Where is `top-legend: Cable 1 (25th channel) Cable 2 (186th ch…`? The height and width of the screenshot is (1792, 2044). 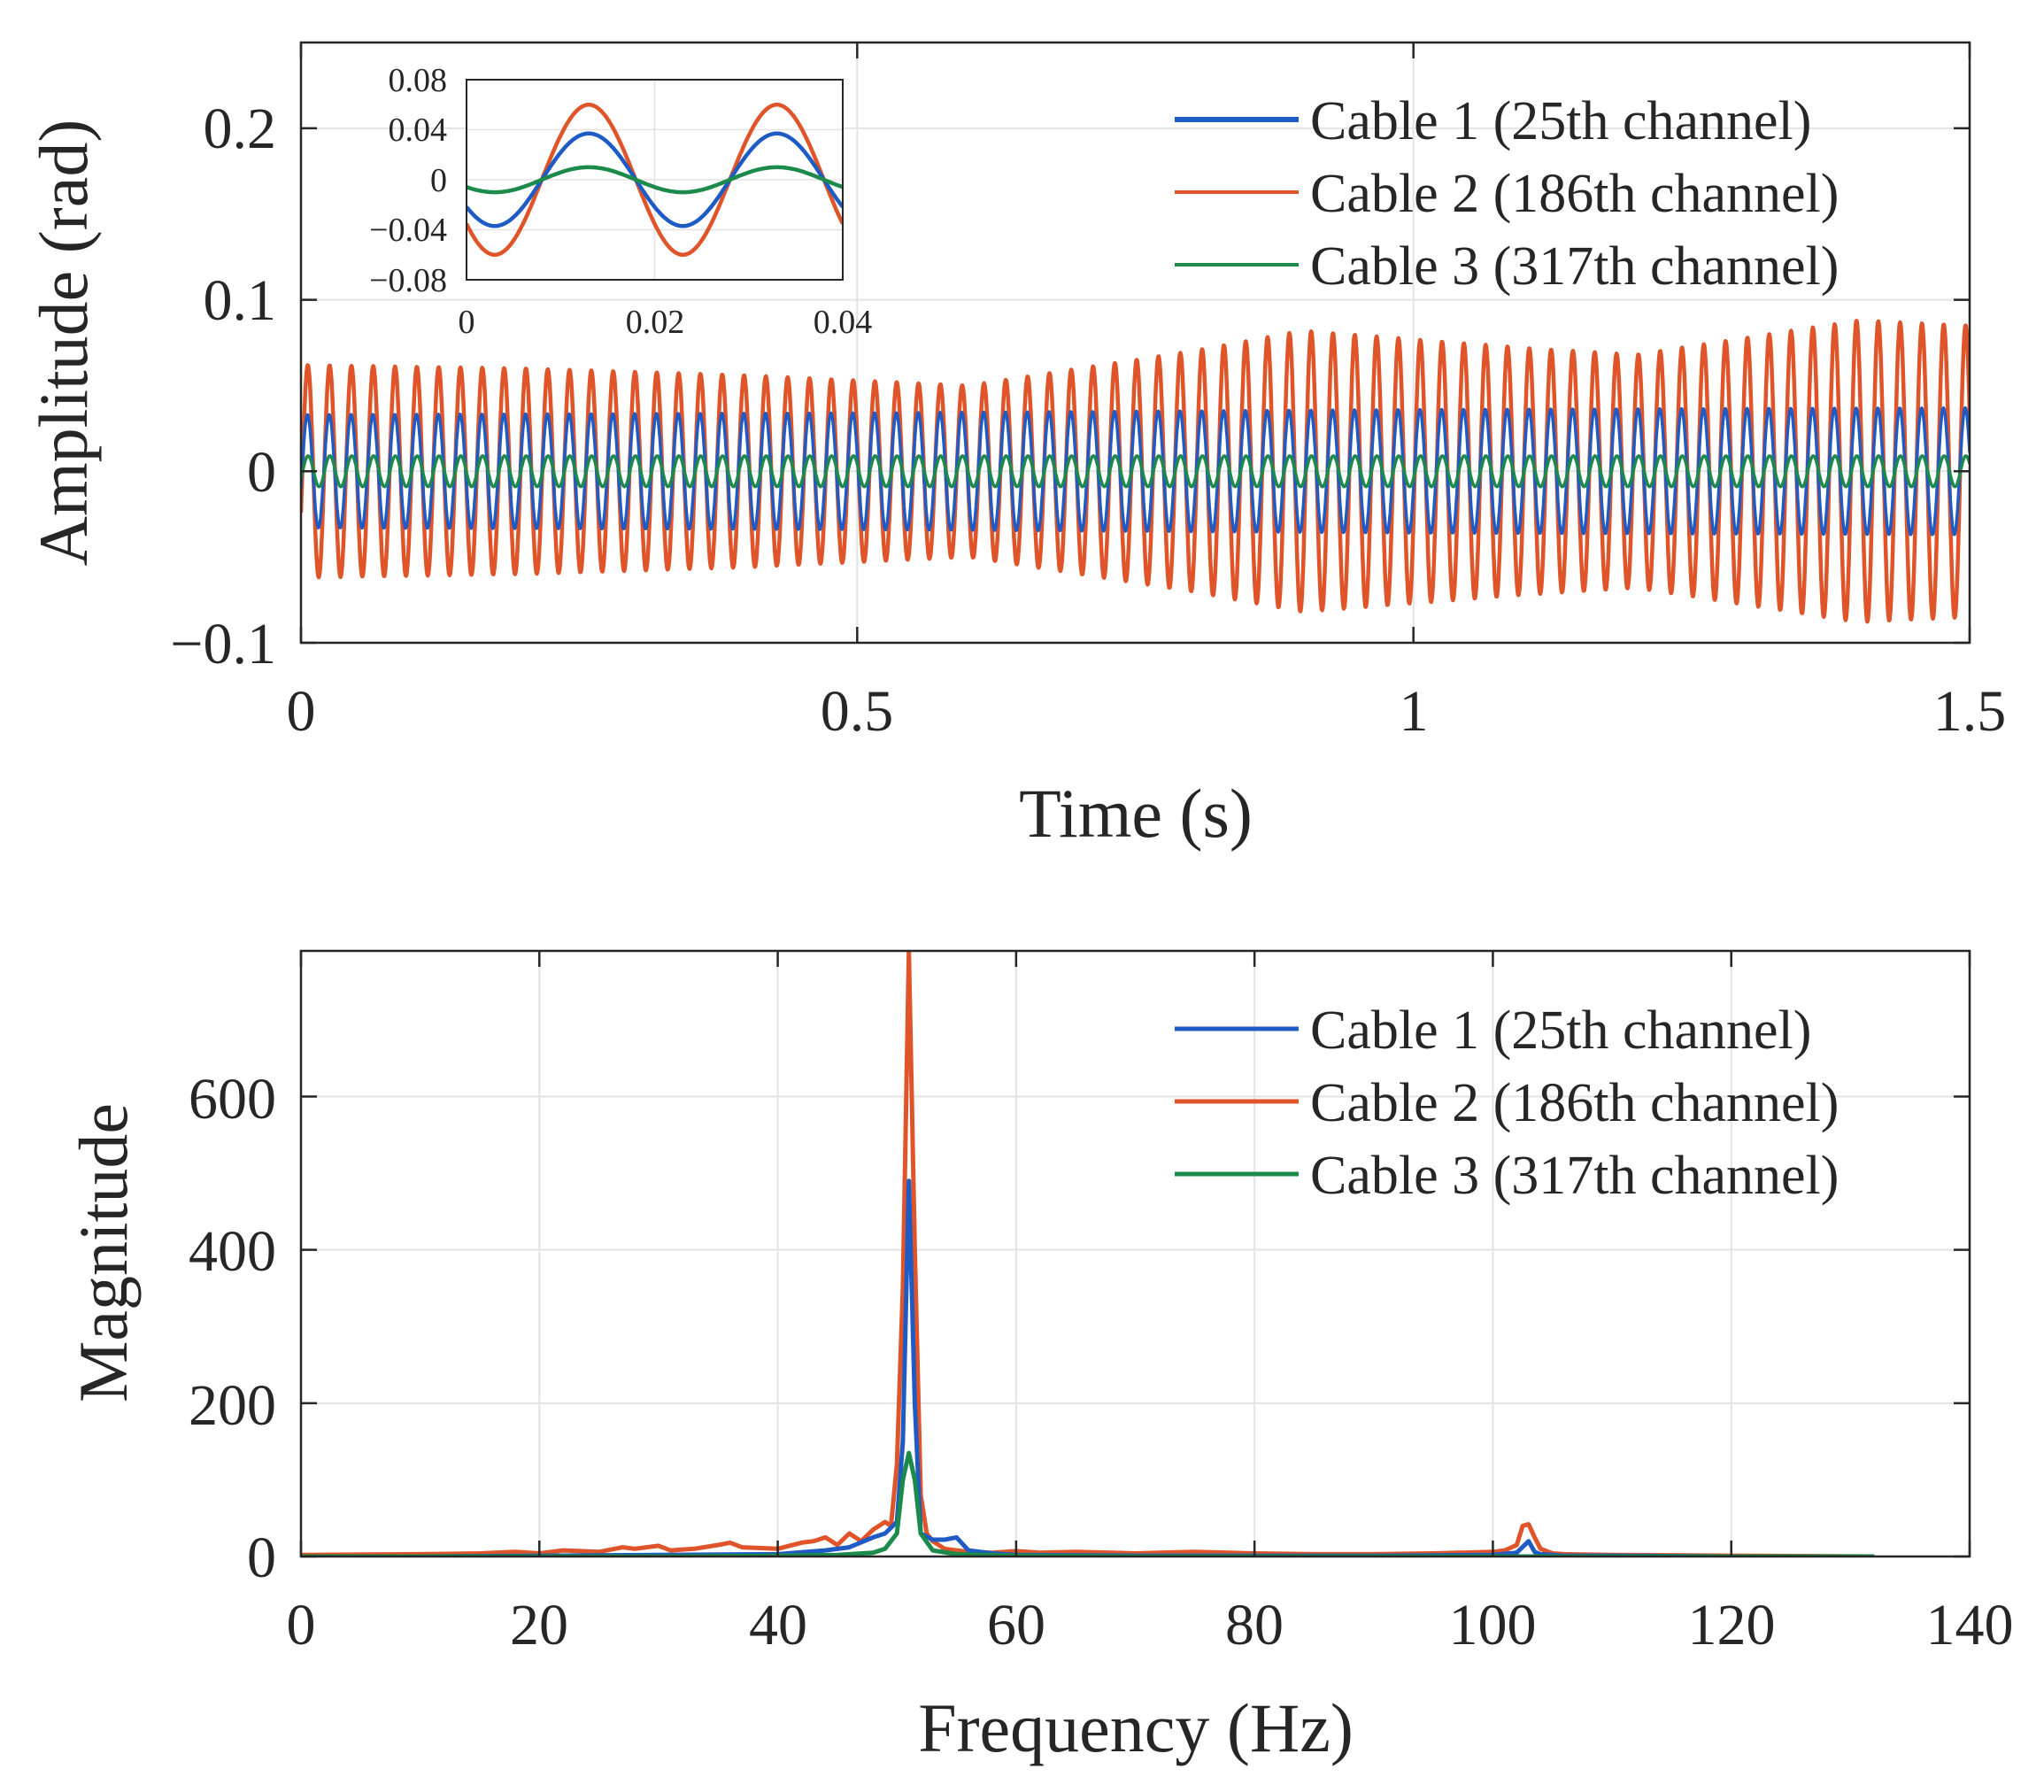 top-legend: Cable 1 (25th channel) Cable 2 (186th ch… is located at coordinates (1507, 194).